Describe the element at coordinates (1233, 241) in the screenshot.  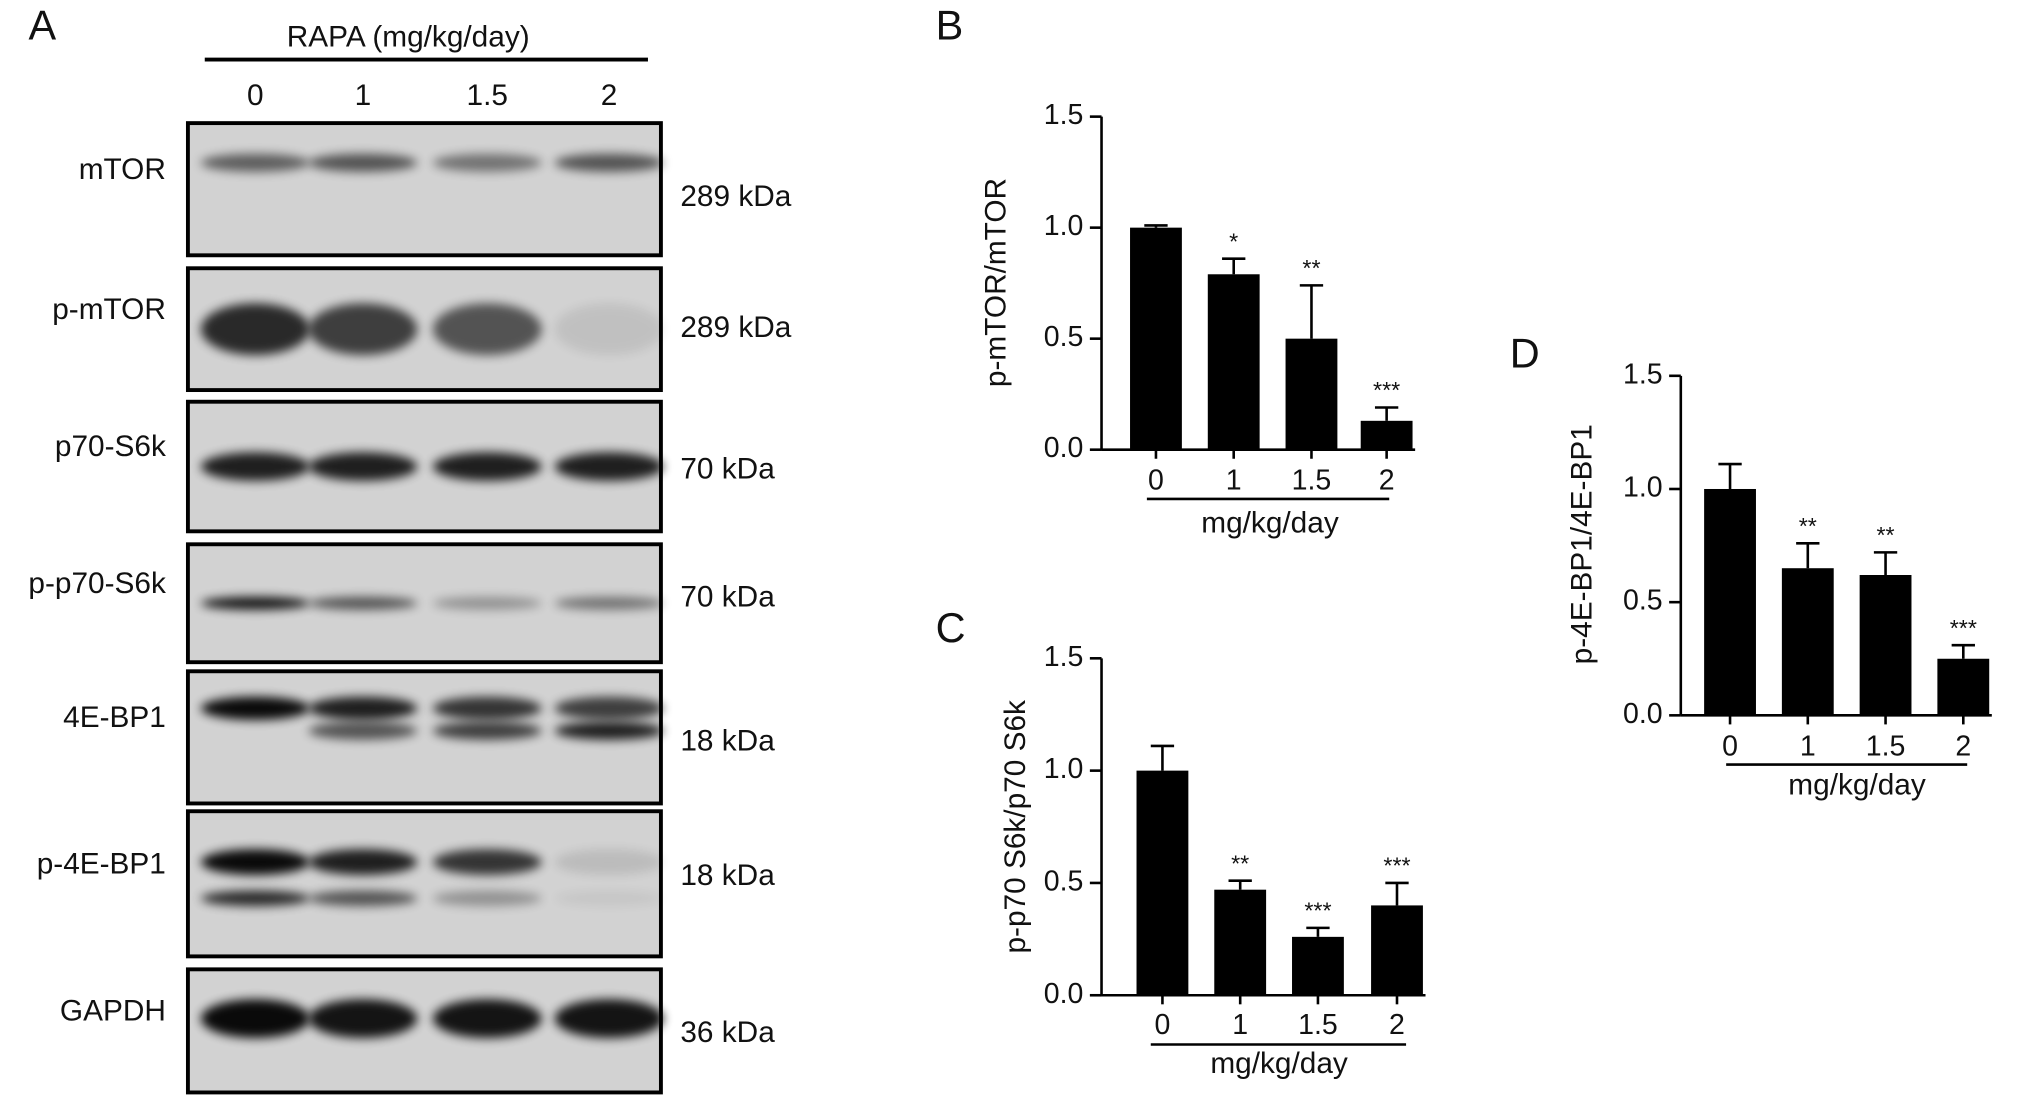
I see `significance: *` at that location.